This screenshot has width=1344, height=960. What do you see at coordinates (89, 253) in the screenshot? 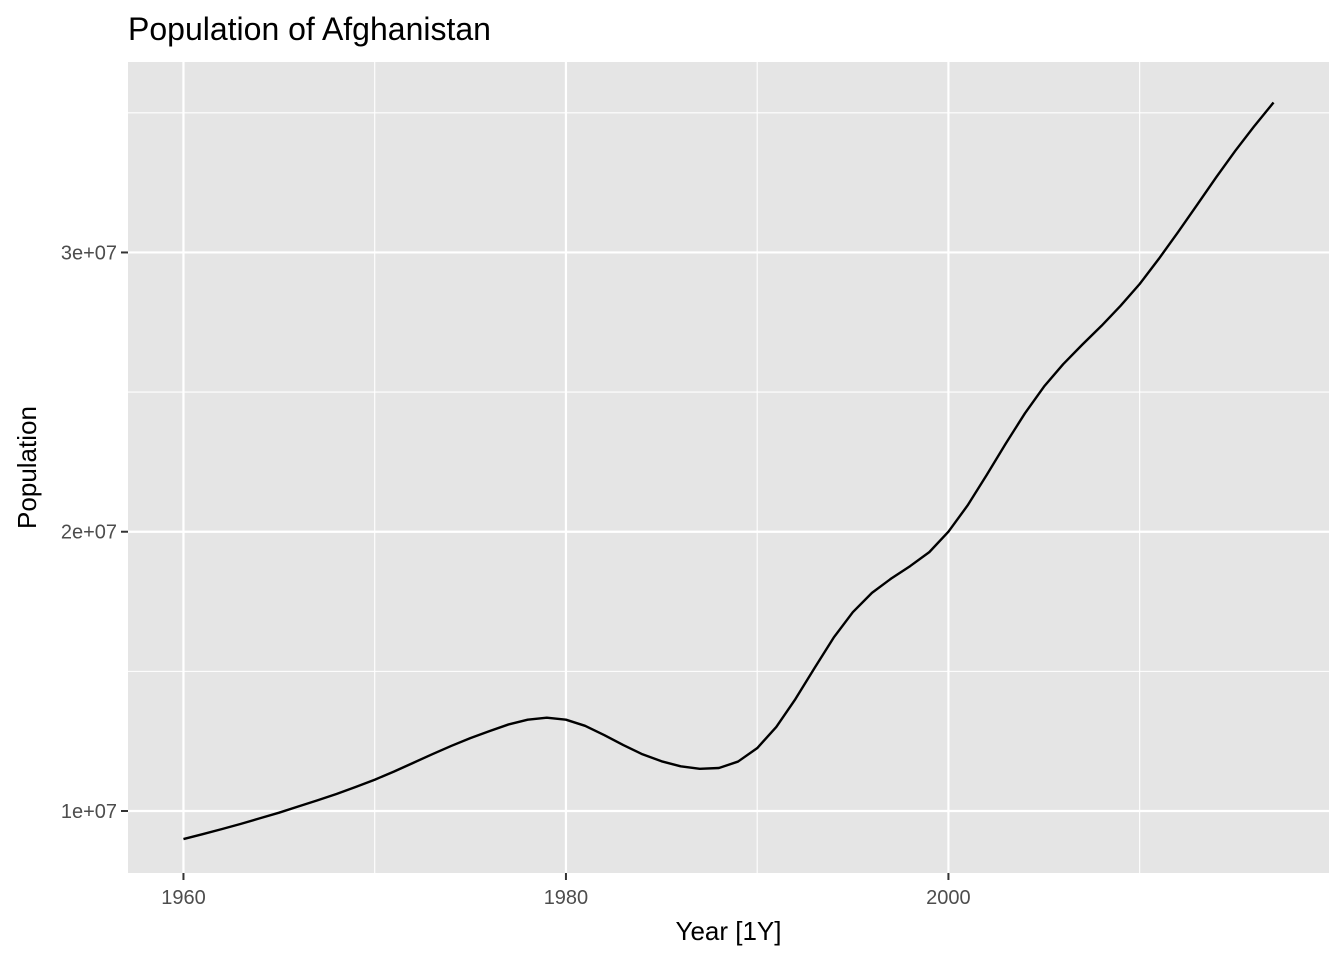
I see `y-tick-label: 3e+07` at bounding box center [89, 253].